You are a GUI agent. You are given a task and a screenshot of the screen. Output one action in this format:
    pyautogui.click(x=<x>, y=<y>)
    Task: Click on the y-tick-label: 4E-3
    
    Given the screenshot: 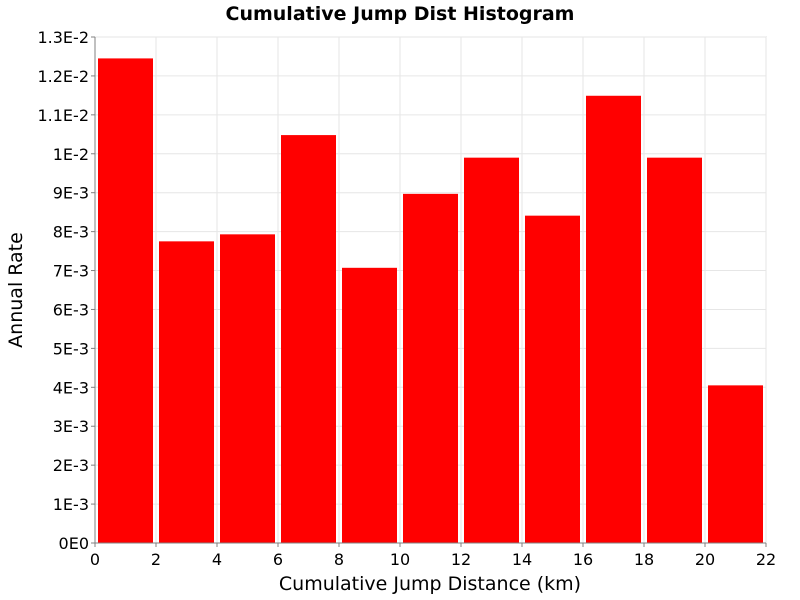 What is the action you would take?
    pyautogui.click(x=71, y=387)
    